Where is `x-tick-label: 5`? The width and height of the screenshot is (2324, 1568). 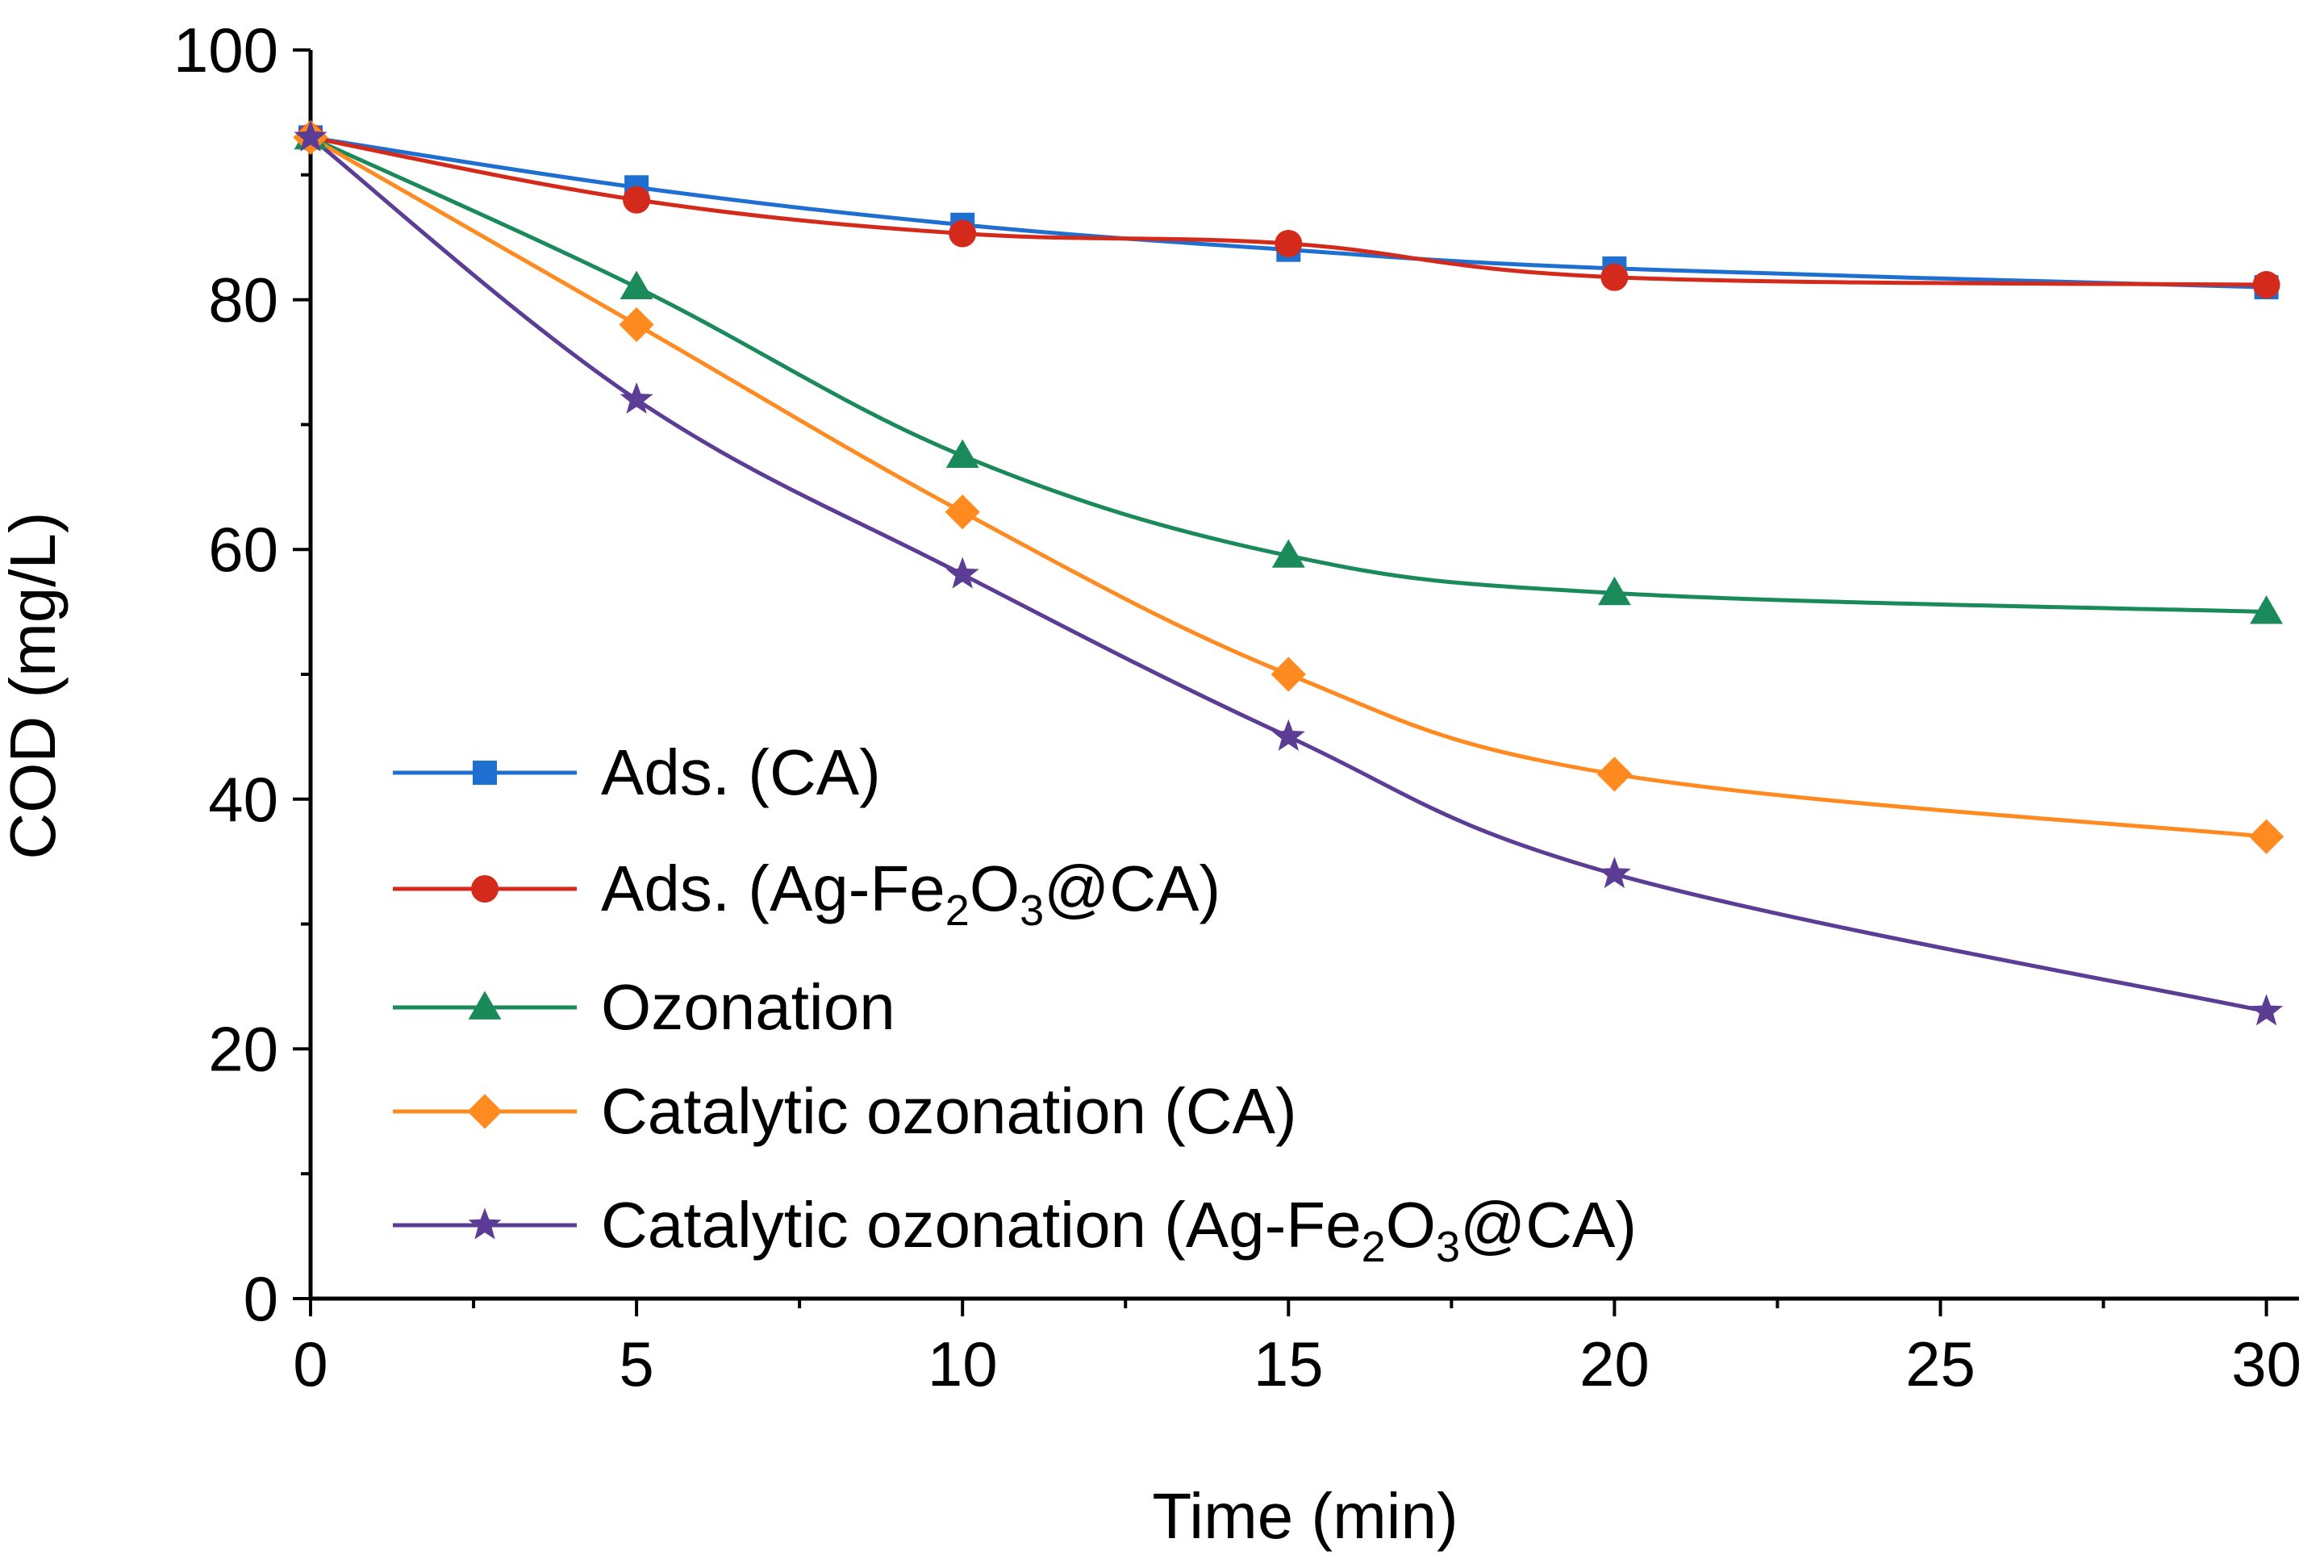 x-tick-label: 5 is located at coordinates (636, 1363).